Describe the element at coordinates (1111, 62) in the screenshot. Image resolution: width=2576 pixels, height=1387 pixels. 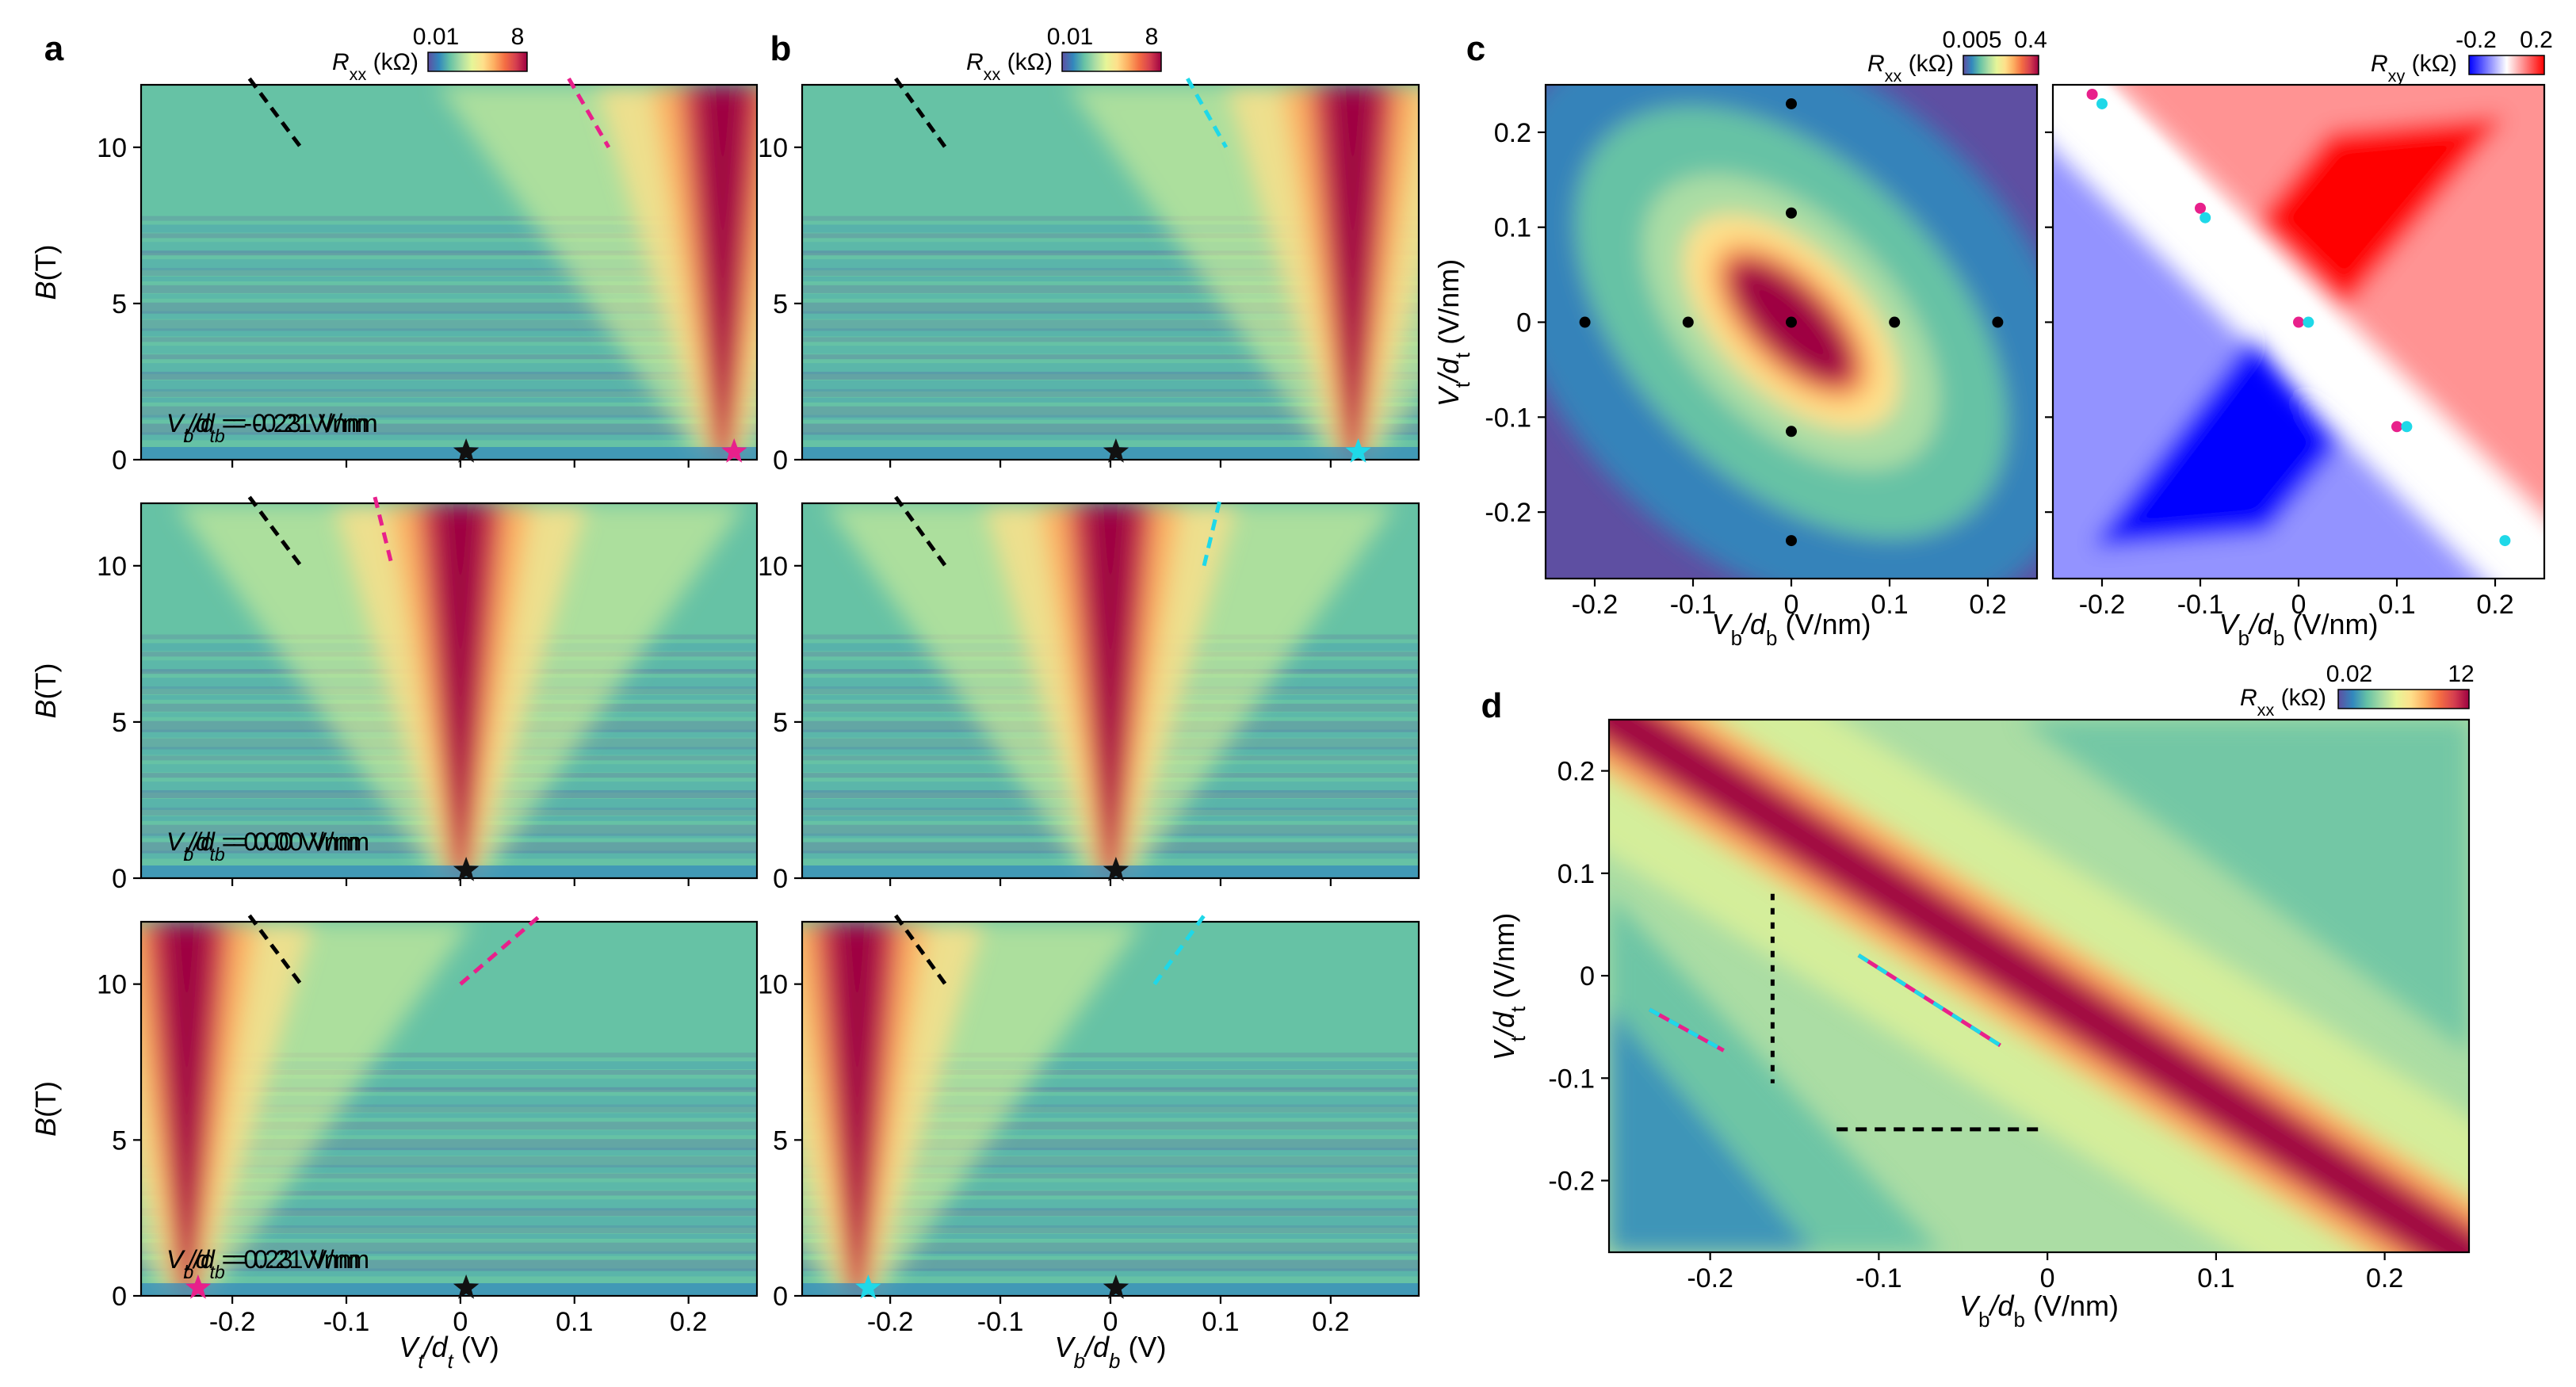
I see `colorbar-b` at that location.